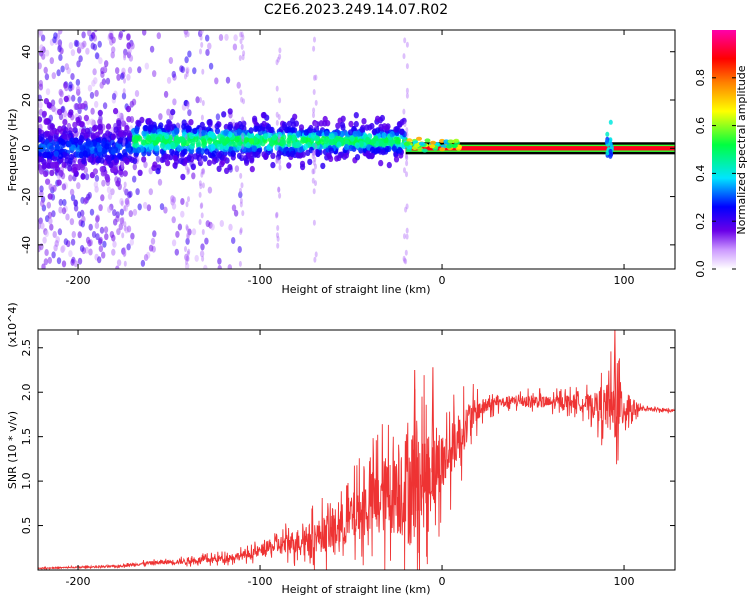 This screenshot has width=750, height=600. What do you see at coordinates (540, 148) in the screenshot?
I see `spectrogram-line-core` at bounding box center [540, 148].